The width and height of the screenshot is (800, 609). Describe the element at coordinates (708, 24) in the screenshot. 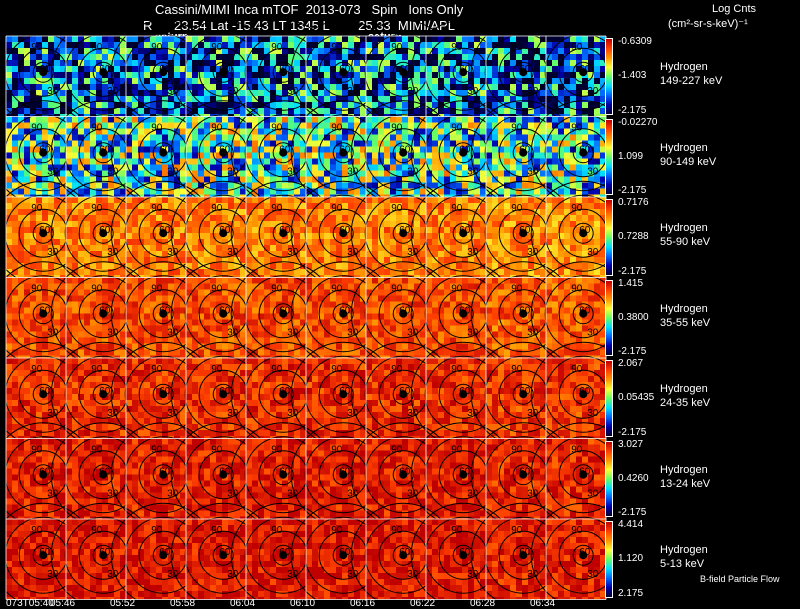

I see `colorbar-units: (cm²-sr-s-keV)⁻¹` at that location.